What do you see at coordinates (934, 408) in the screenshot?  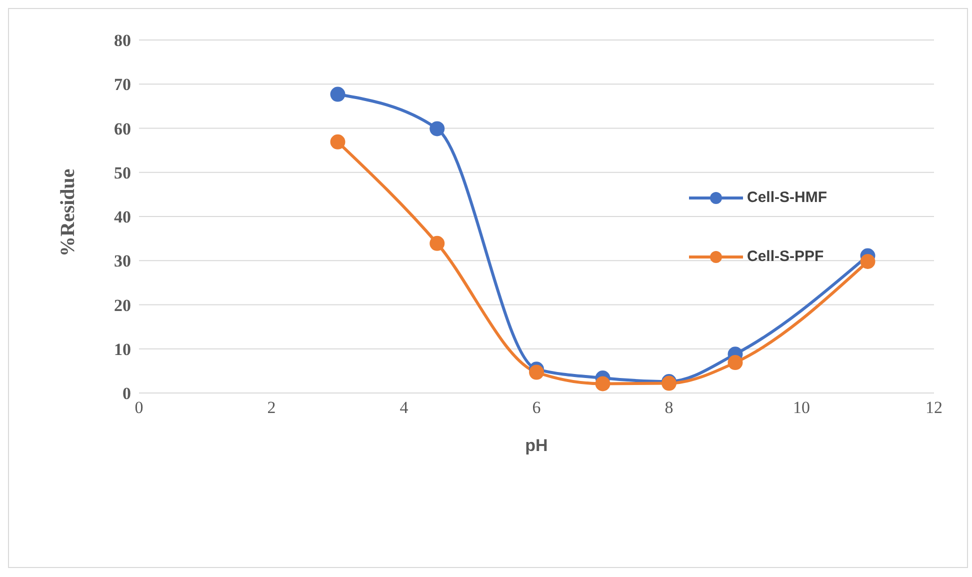 I see `x-tick-label: 12` at bounding box center [934, 408].